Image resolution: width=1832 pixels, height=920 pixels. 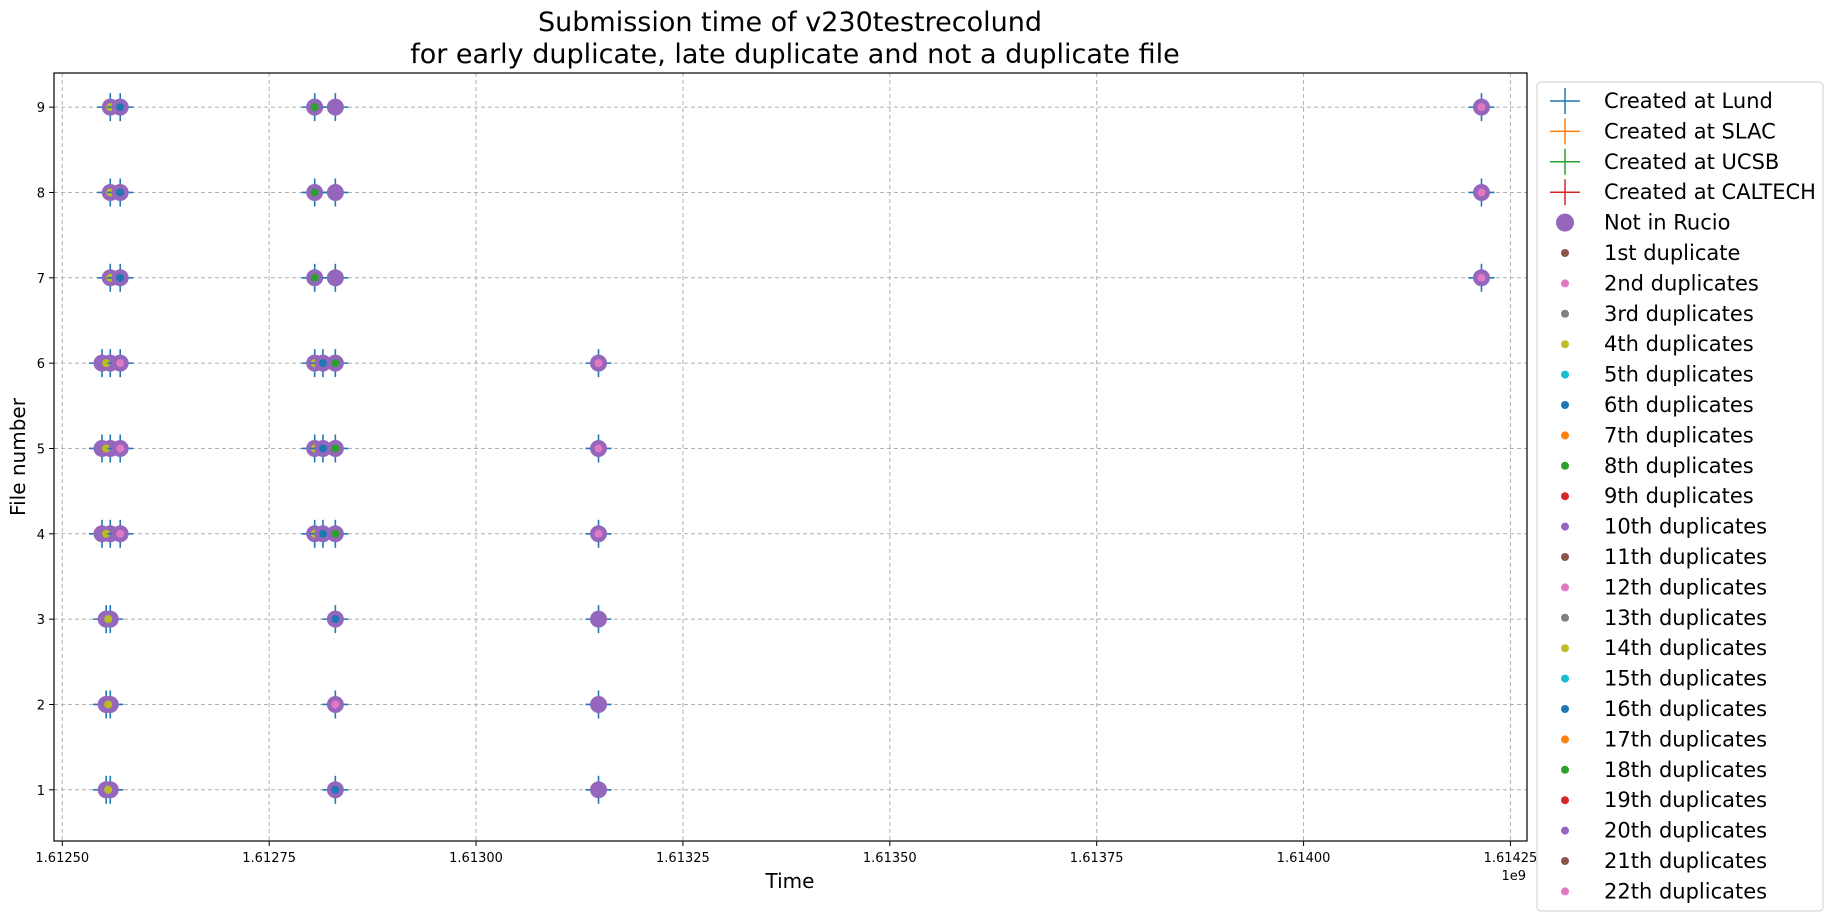 What do you see at coordinates (790, 881) in the screenshot?
I see `x-axis-label: Time` at bounding box center [790, 881].